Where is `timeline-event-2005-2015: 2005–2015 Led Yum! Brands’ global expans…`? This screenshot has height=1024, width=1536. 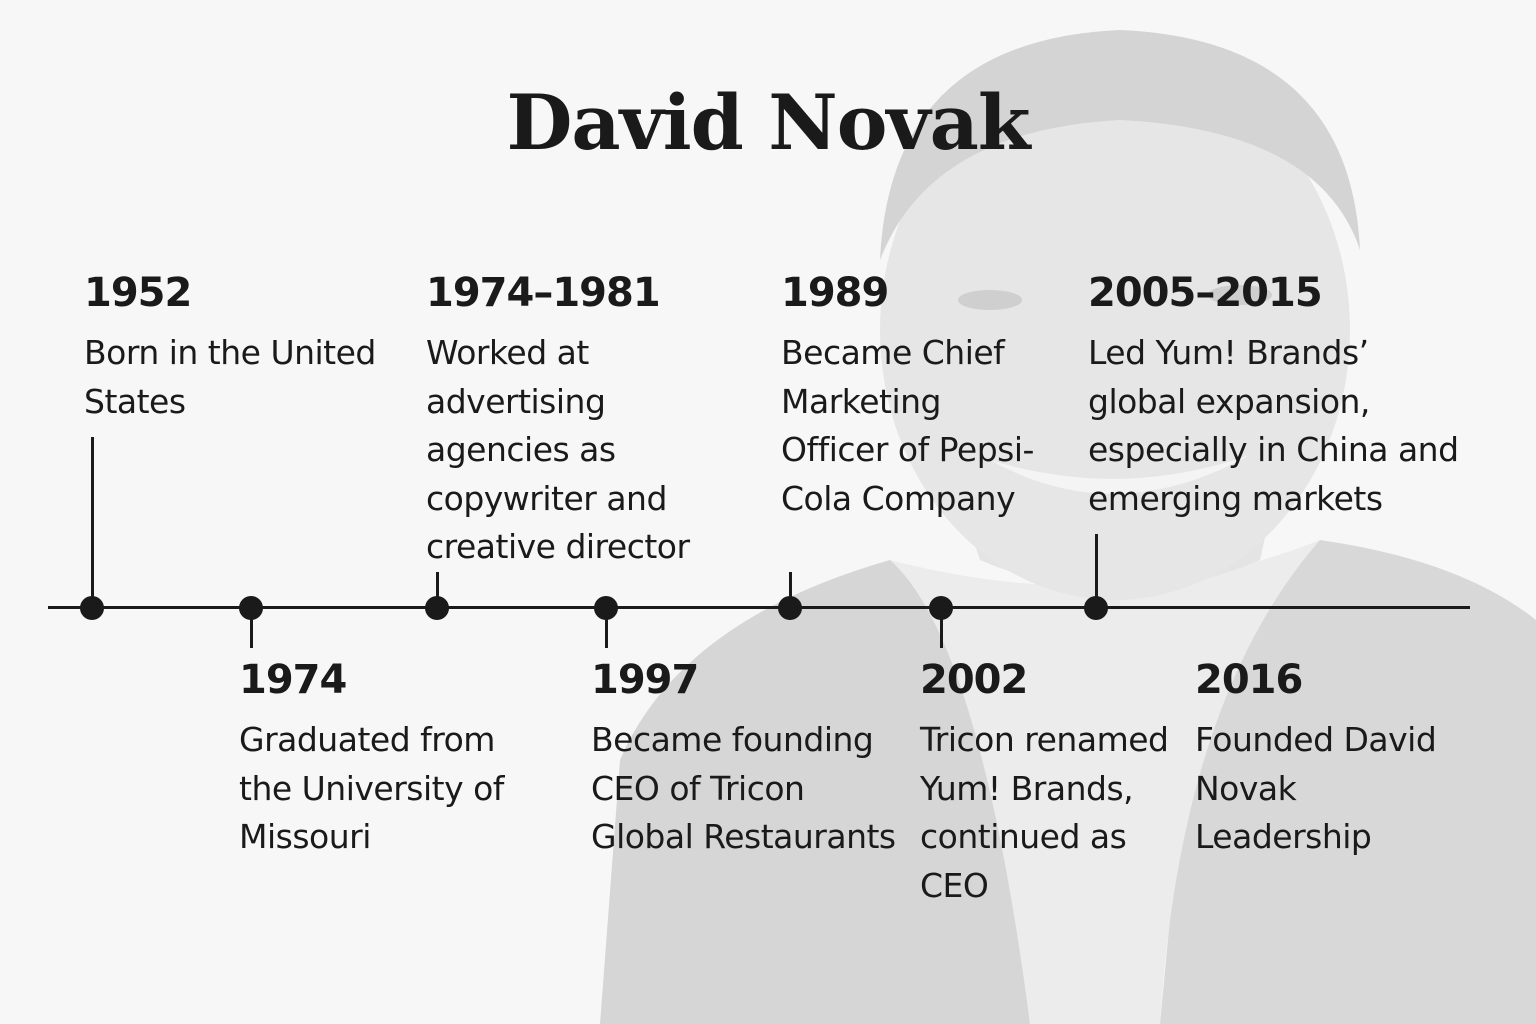 timeline-event-2005-2015: 2005–2015 Led Yum! Brands’ global expans… is located at coordinates (1278, 397).